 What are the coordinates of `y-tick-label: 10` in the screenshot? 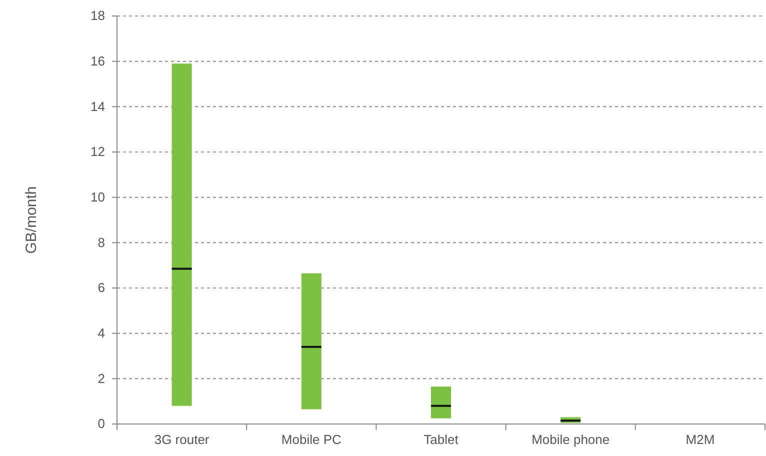 It's located at (97, 196).